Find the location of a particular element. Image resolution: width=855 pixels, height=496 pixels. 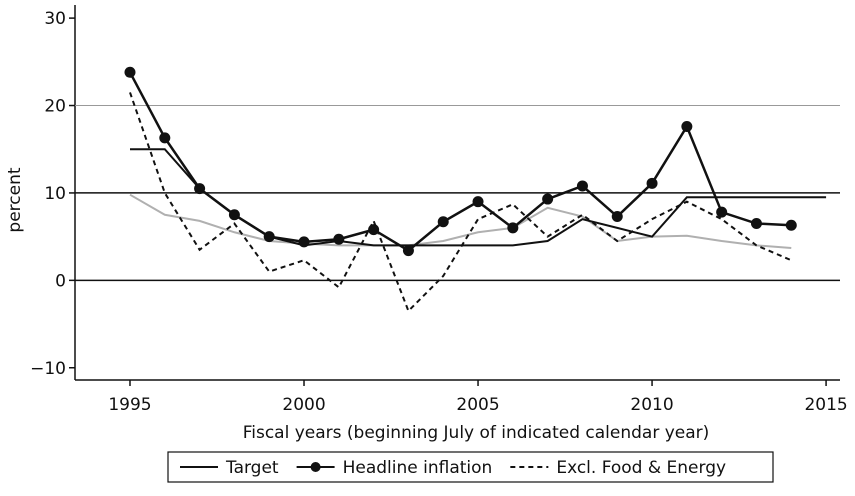

legend-box is located at coordinates (470, 467).